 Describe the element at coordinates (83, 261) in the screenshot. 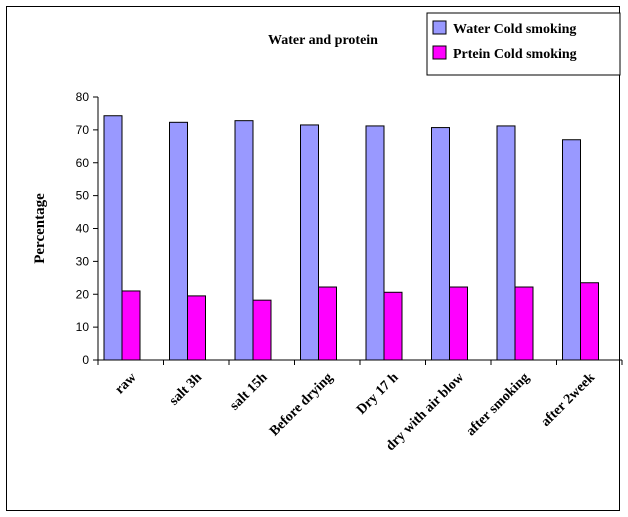

I see `y-tick-label: 30` at that location.